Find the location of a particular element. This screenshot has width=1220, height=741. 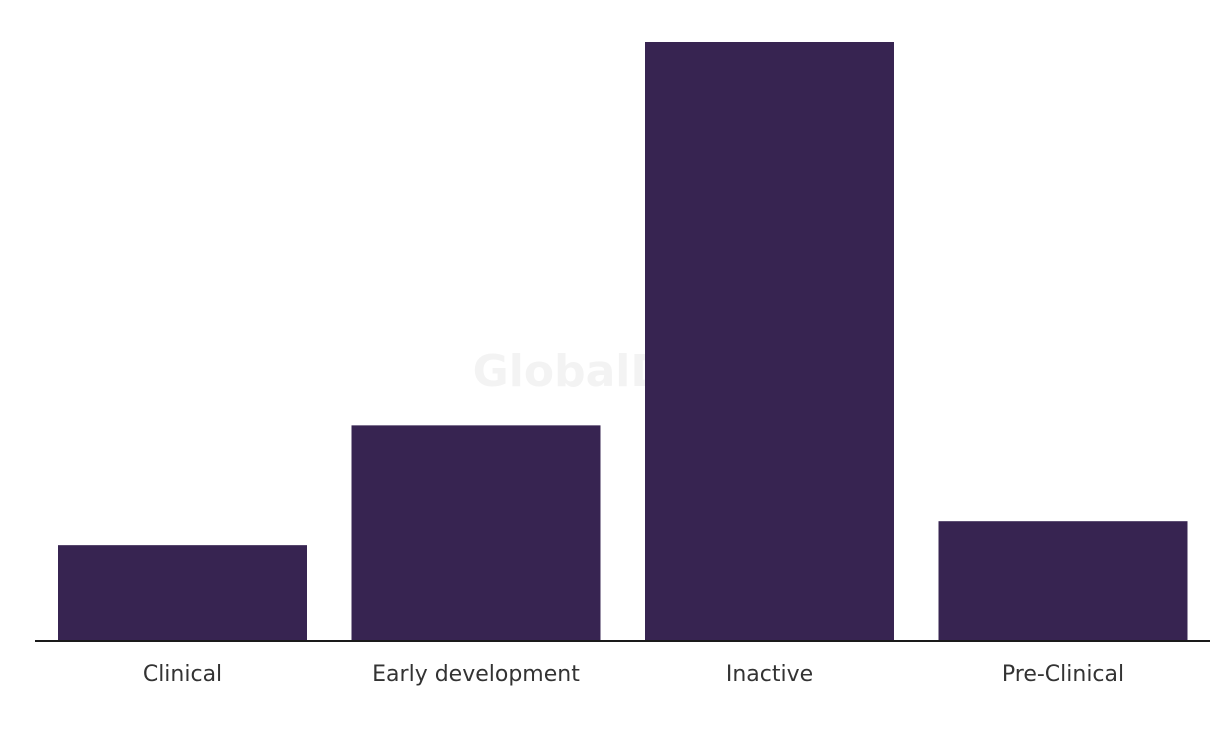

x-tick-label: Early development is located at coordinates (476, 674).